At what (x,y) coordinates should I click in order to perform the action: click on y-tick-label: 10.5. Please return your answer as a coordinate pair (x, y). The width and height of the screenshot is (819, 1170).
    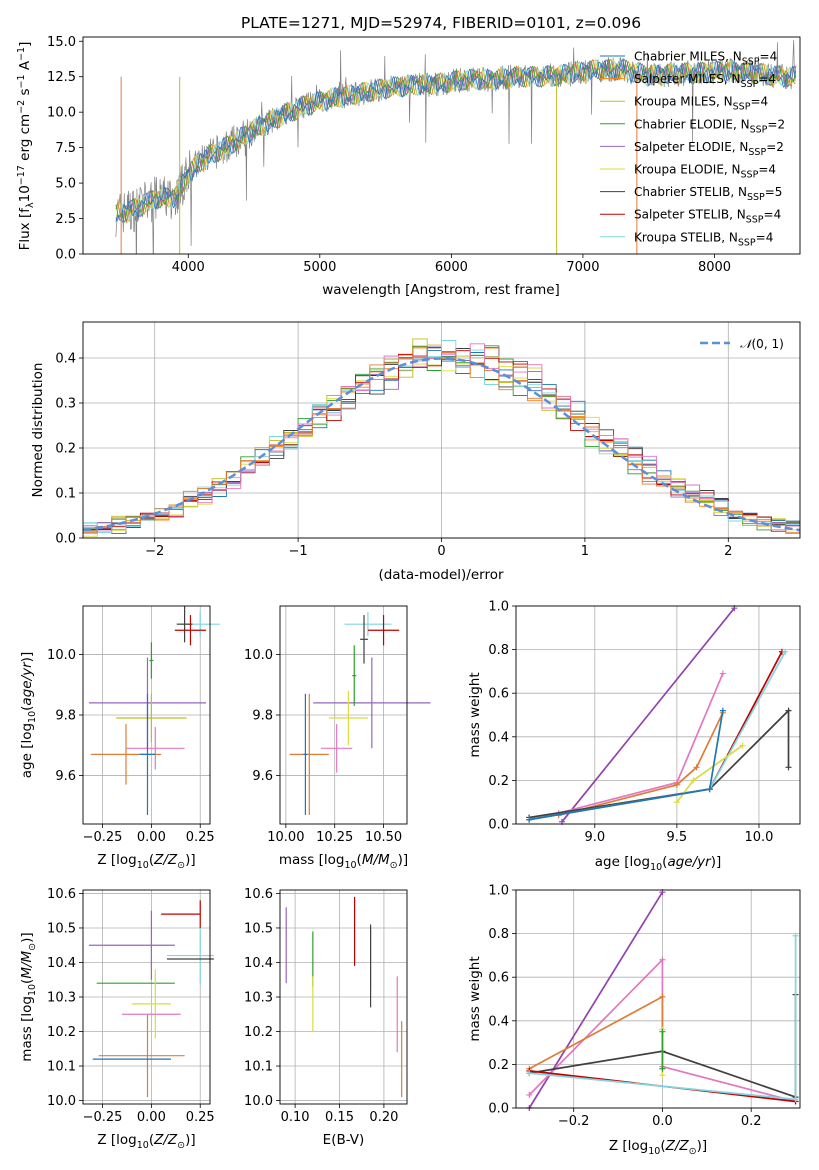
    Looking at the image, I should click on (258, 928).